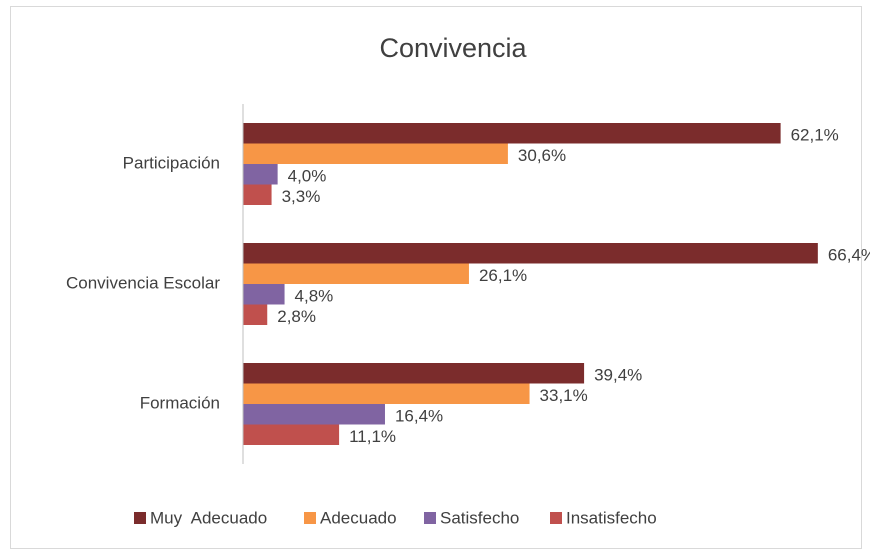  I want to click on legend-label: Insatisfecho, so click(611, 517).